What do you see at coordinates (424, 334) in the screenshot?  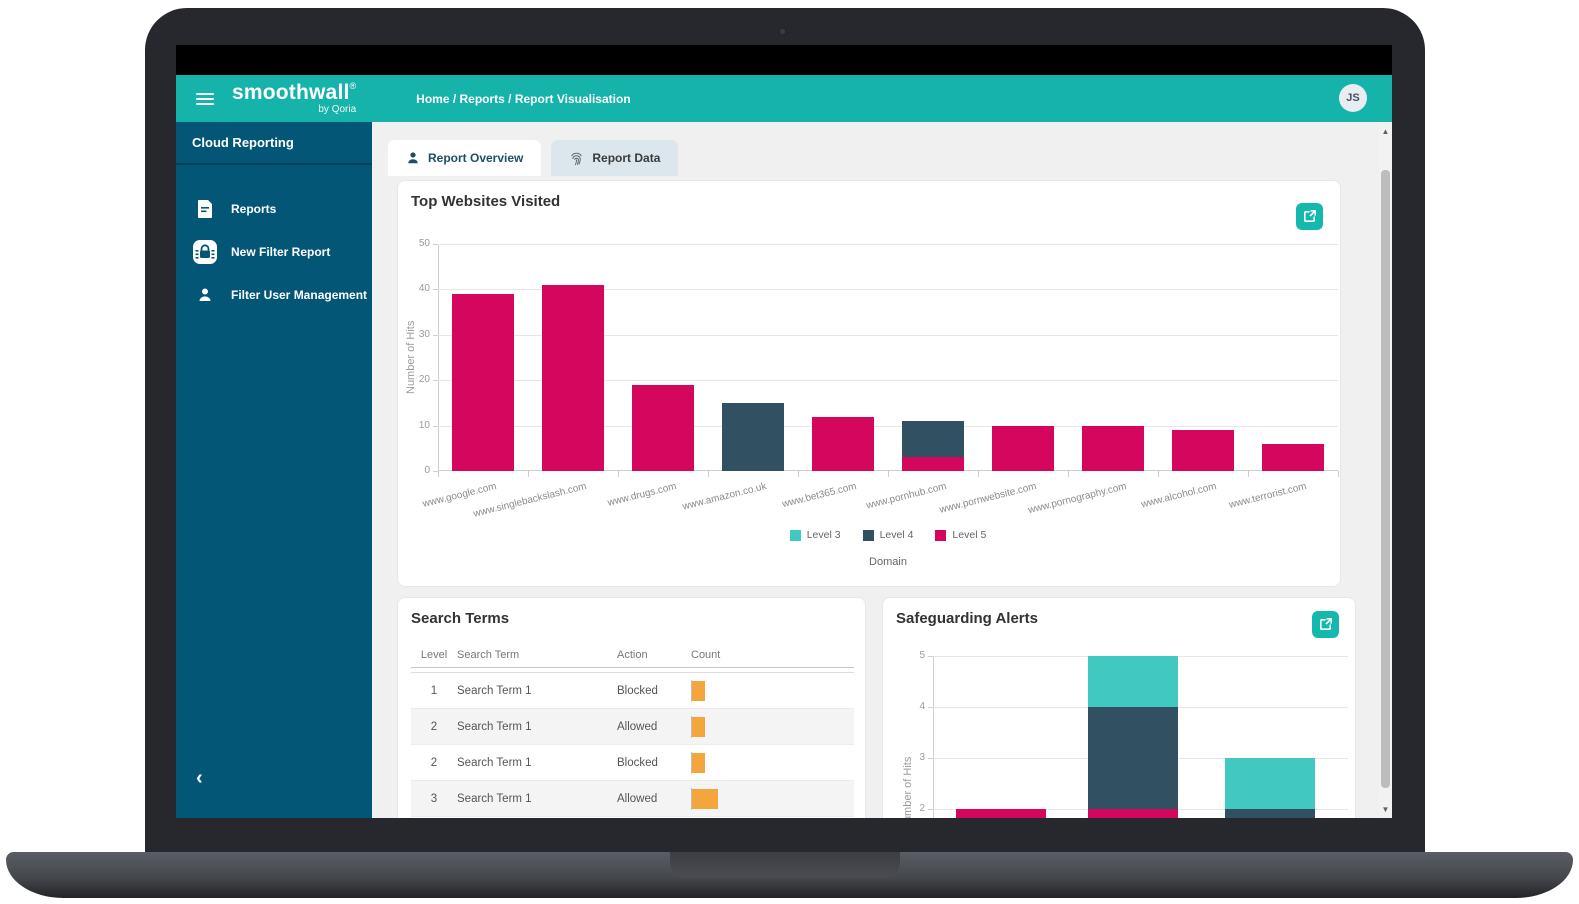 I see `y-tick-label: 30` at bounding box center [424, 334].